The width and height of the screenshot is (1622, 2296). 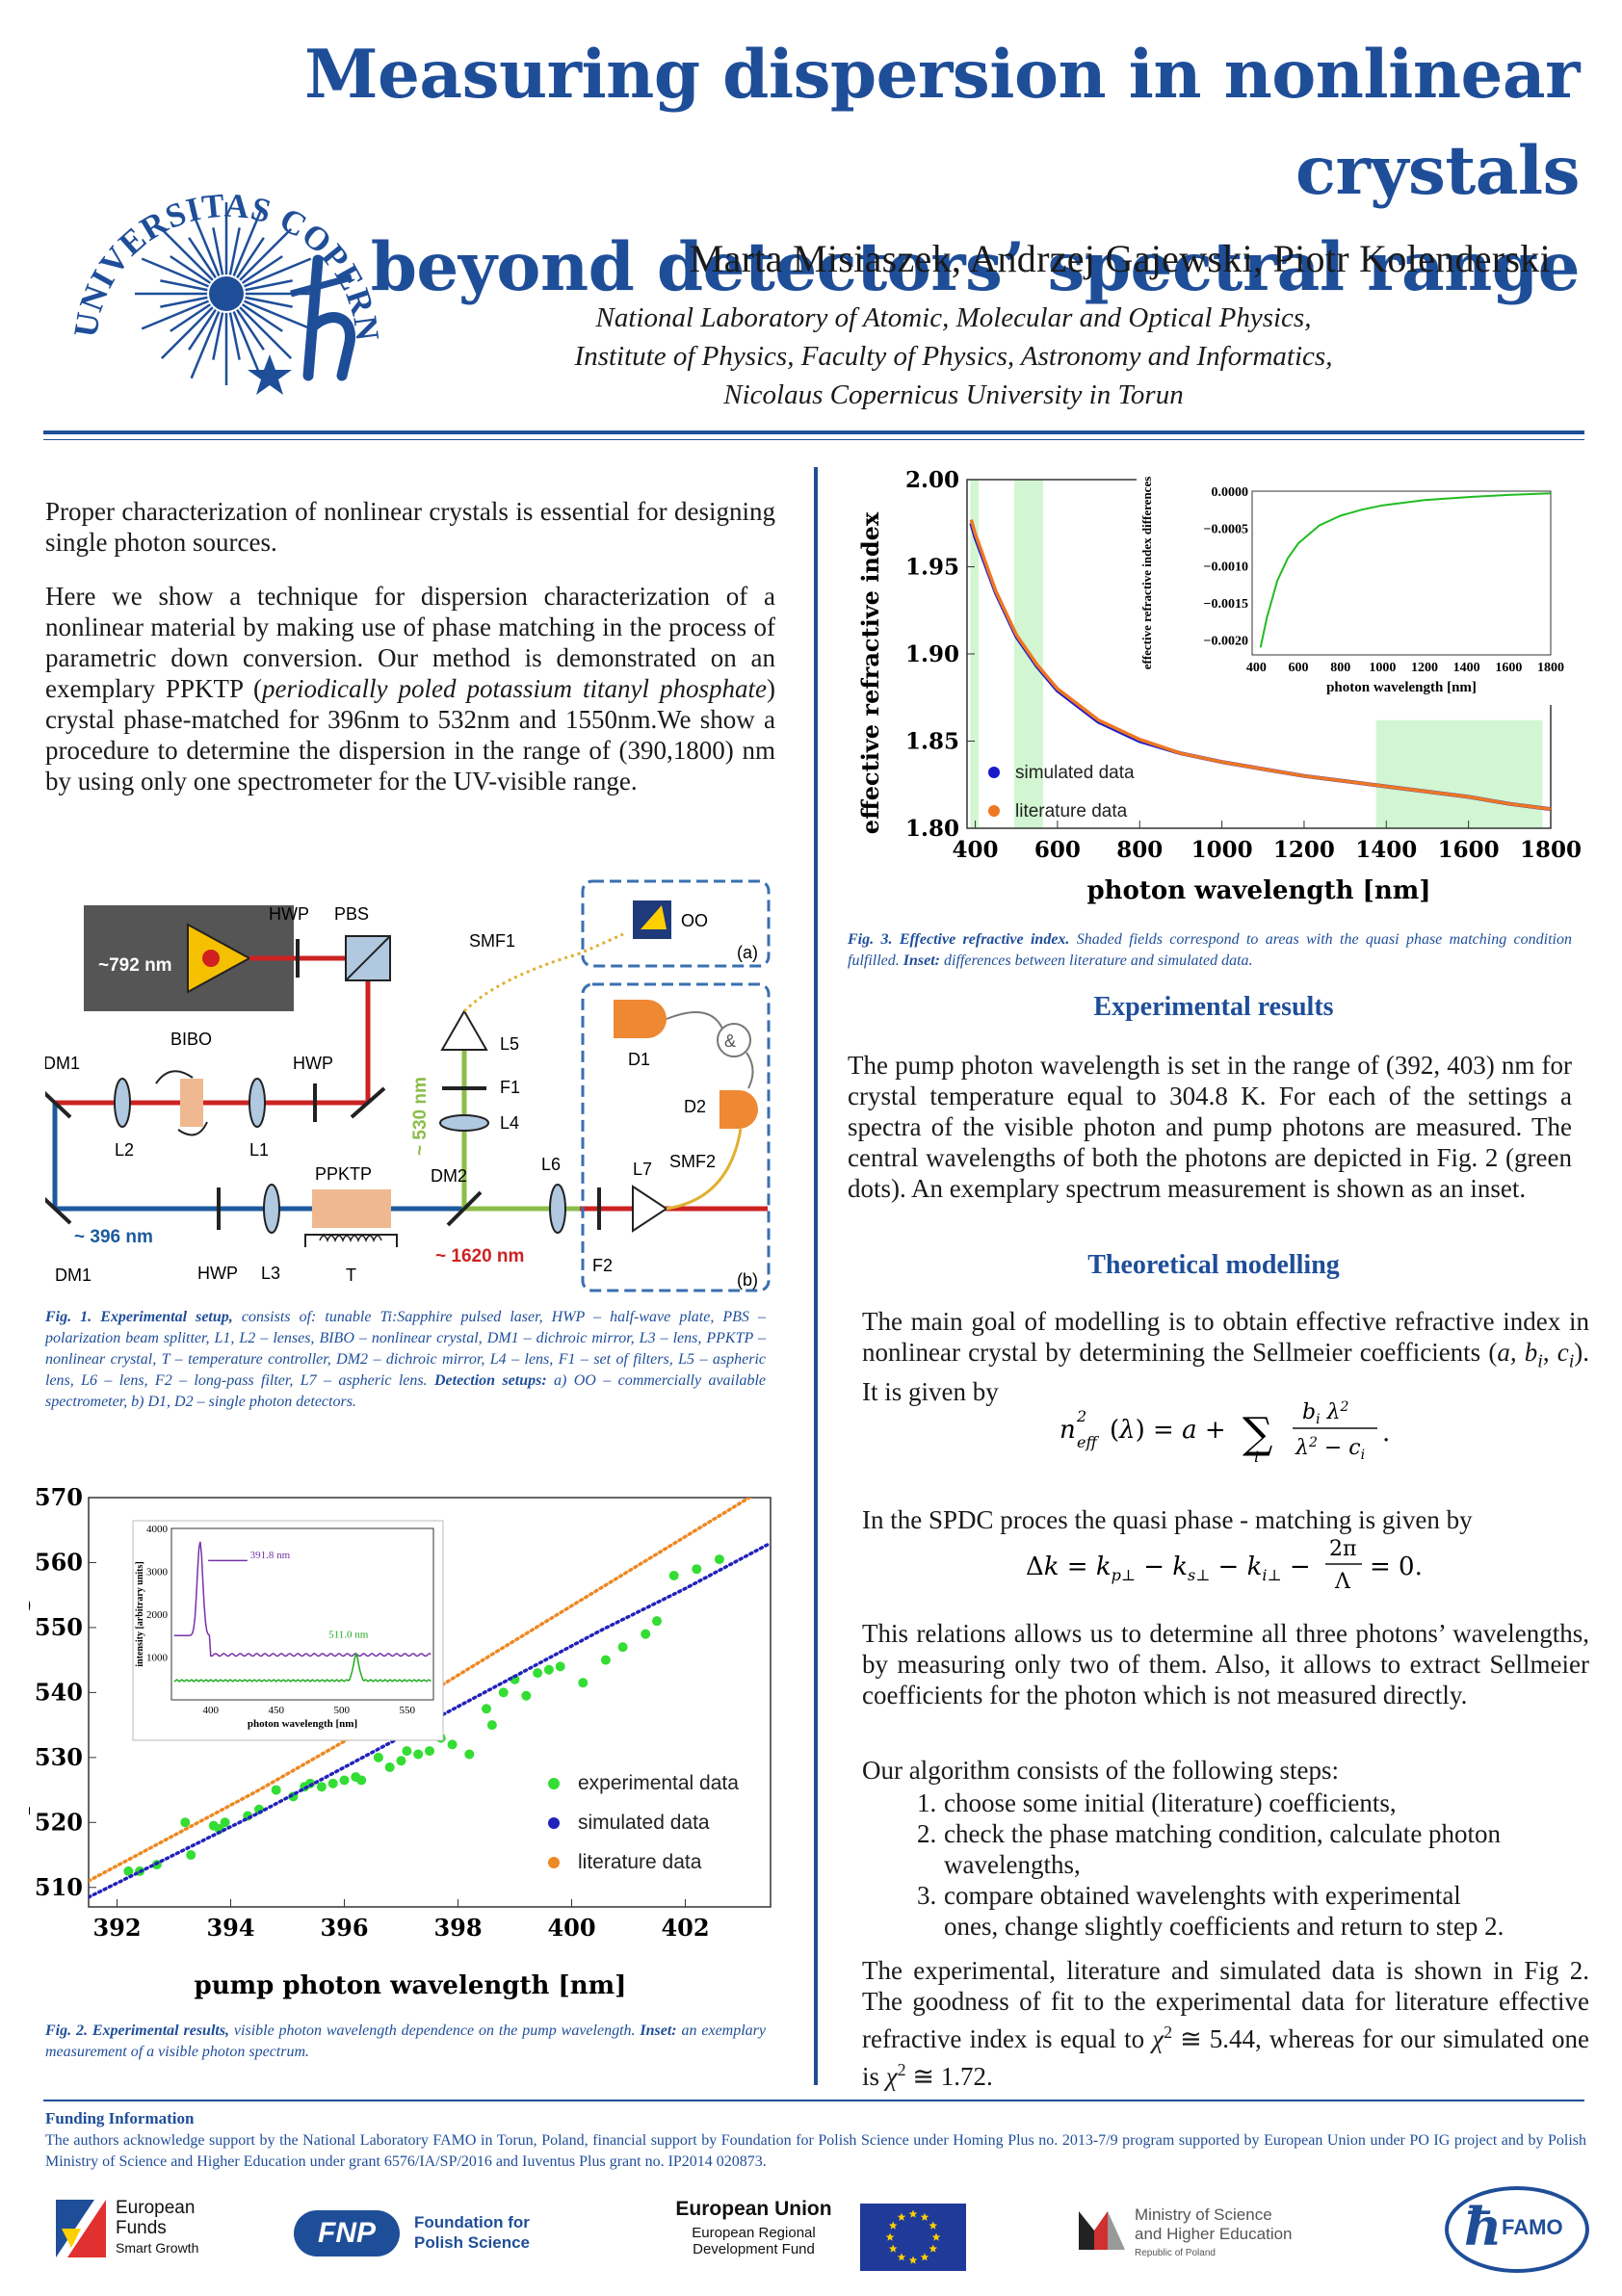 I want to click on phase-matching-equation: Δk = kp⊥ − ks⊥ − ki⊥ − 2π Λ = 0., so click(x=1224, y=1564).